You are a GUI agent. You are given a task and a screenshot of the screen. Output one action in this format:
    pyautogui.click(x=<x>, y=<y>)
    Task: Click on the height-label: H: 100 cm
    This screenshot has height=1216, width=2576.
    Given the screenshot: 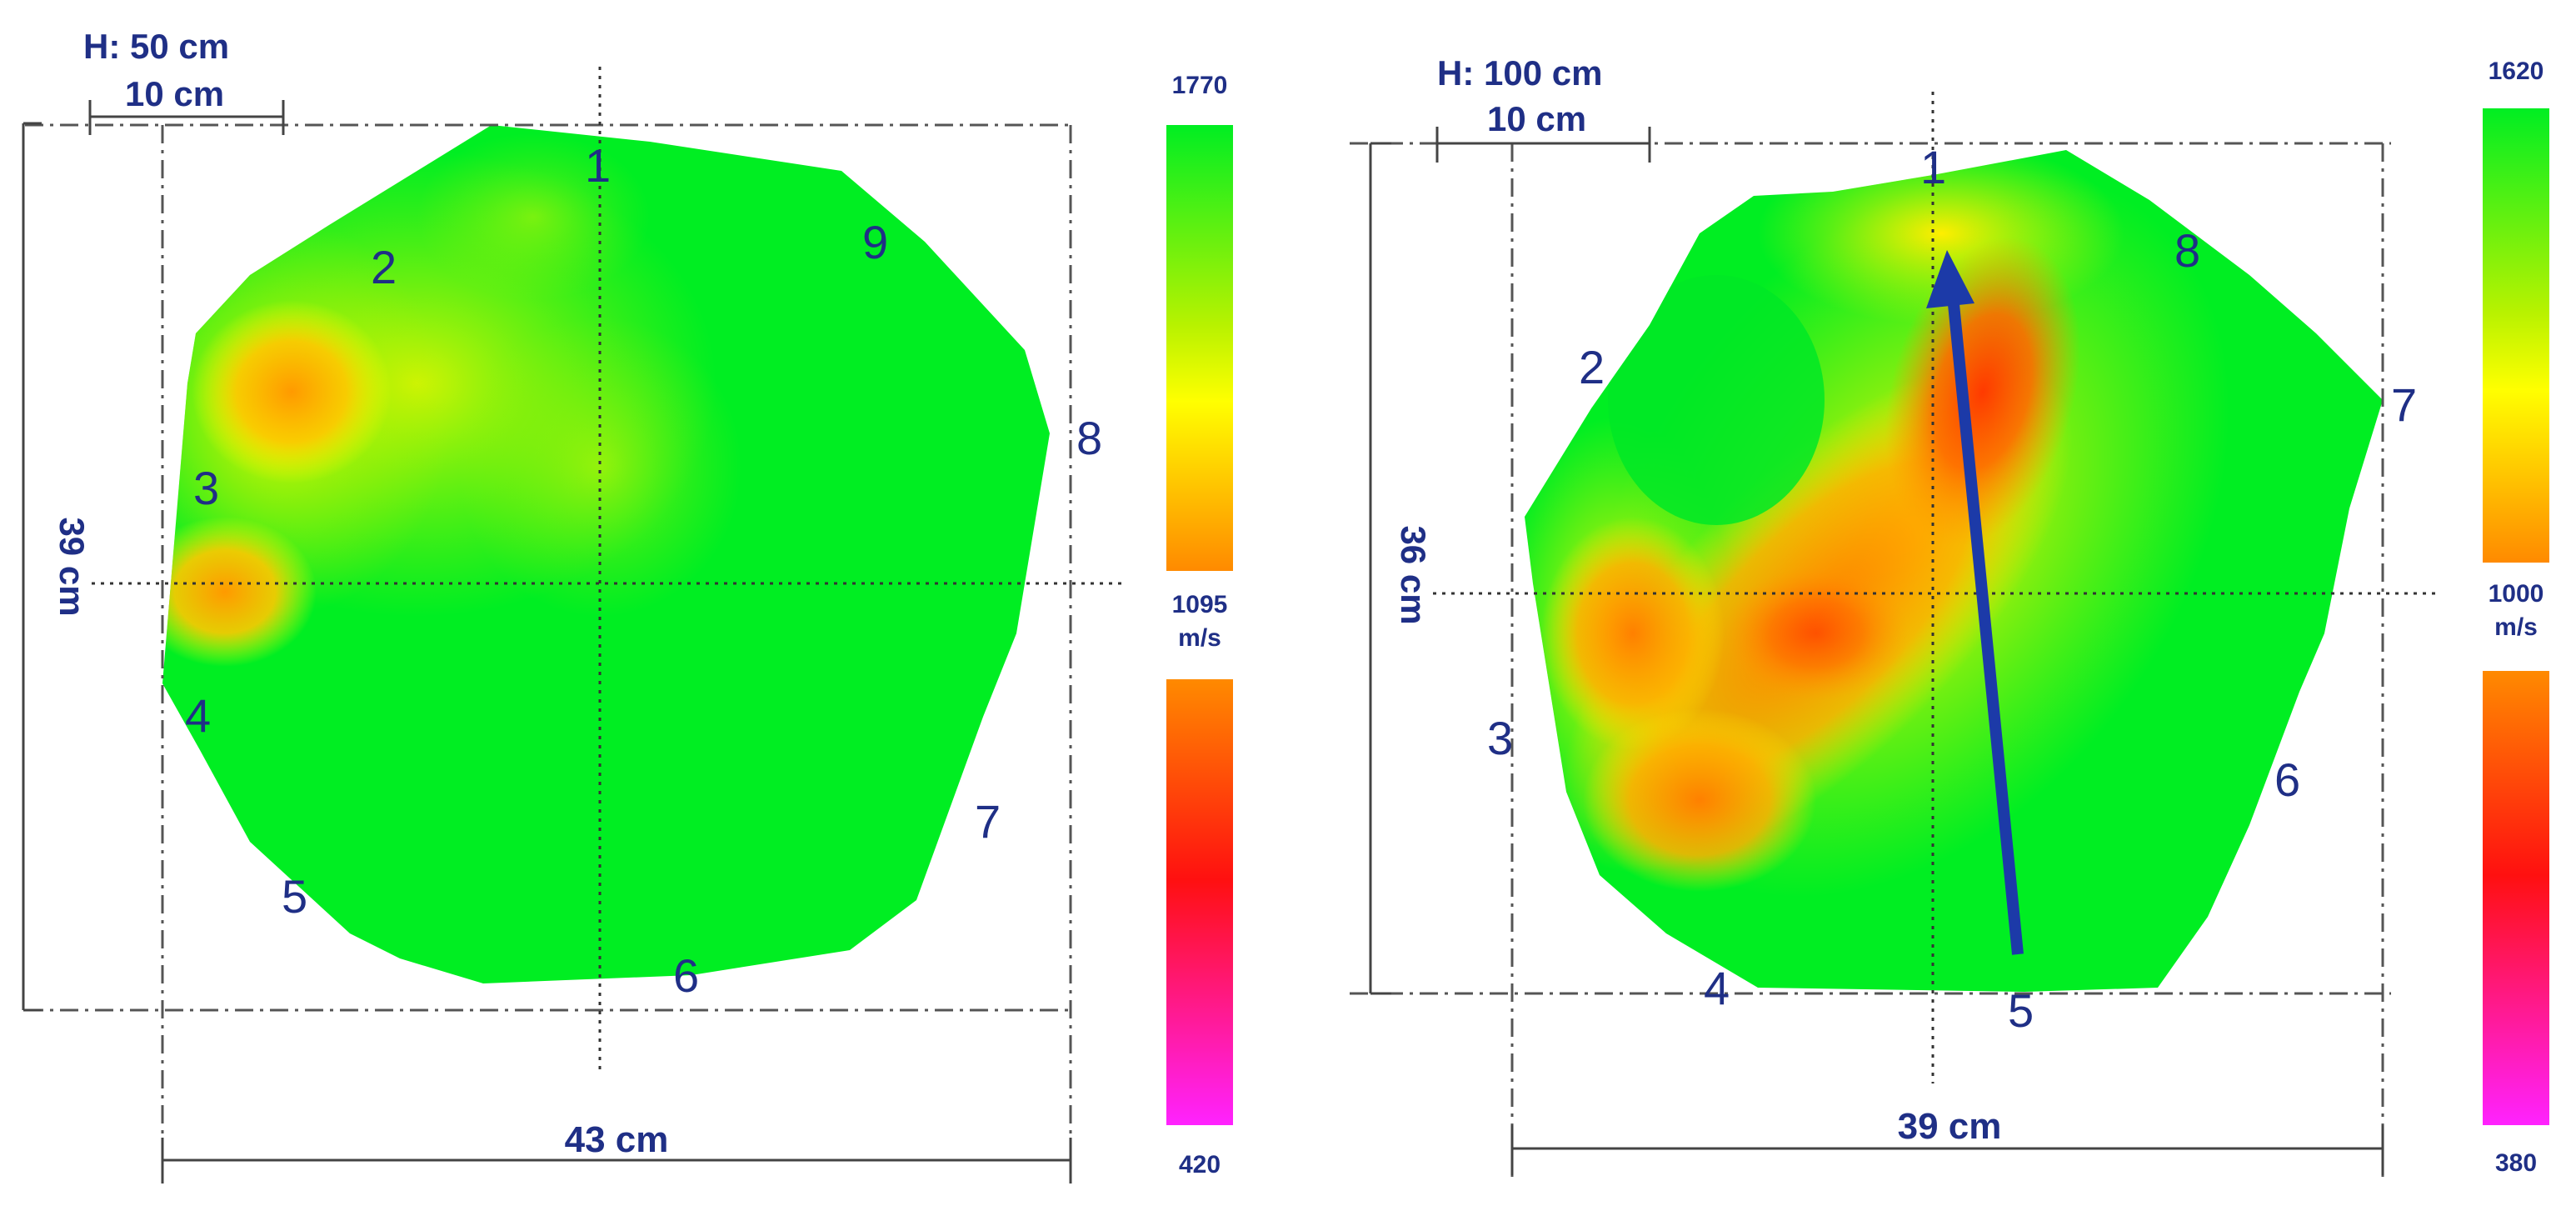 What is the action you would take?
    pyautogui.click(x=1519, y=73)
    